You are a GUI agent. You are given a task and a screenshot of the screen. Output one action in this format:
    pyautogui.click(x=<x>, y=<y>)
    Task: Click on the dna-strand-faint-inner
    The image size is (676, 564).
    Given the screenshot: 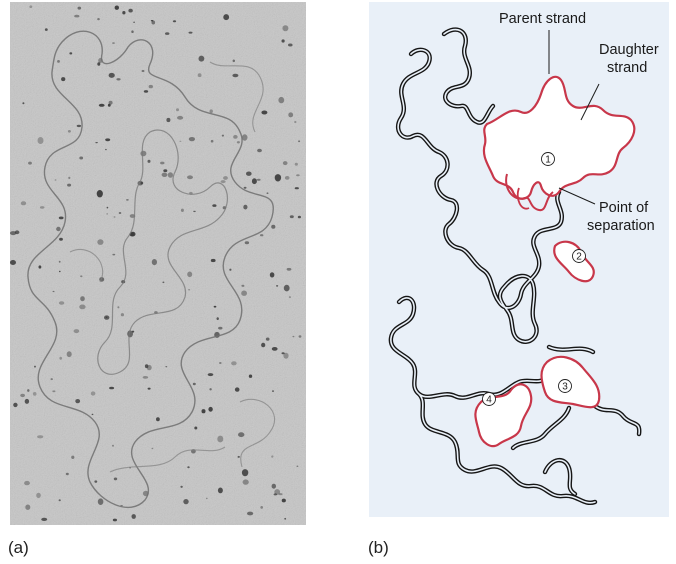 What is the action you would take?
    pyautogui.click(x=163, y=252)
    